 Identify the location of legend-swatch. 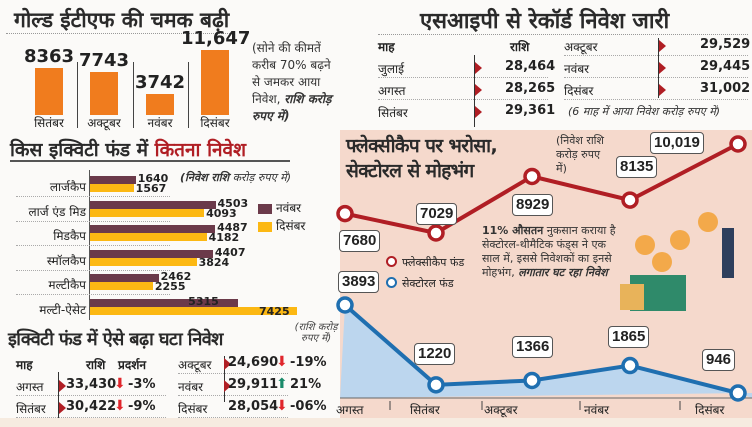
(265, 227).